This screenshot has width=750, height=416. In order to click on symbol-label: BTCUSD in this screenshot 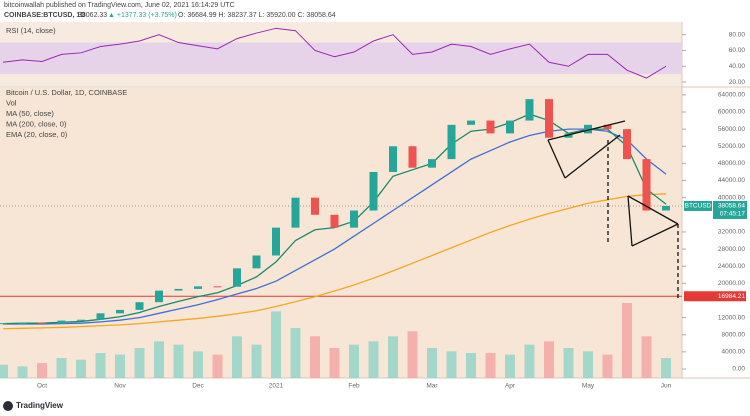, I will do `click(698, 206)`.